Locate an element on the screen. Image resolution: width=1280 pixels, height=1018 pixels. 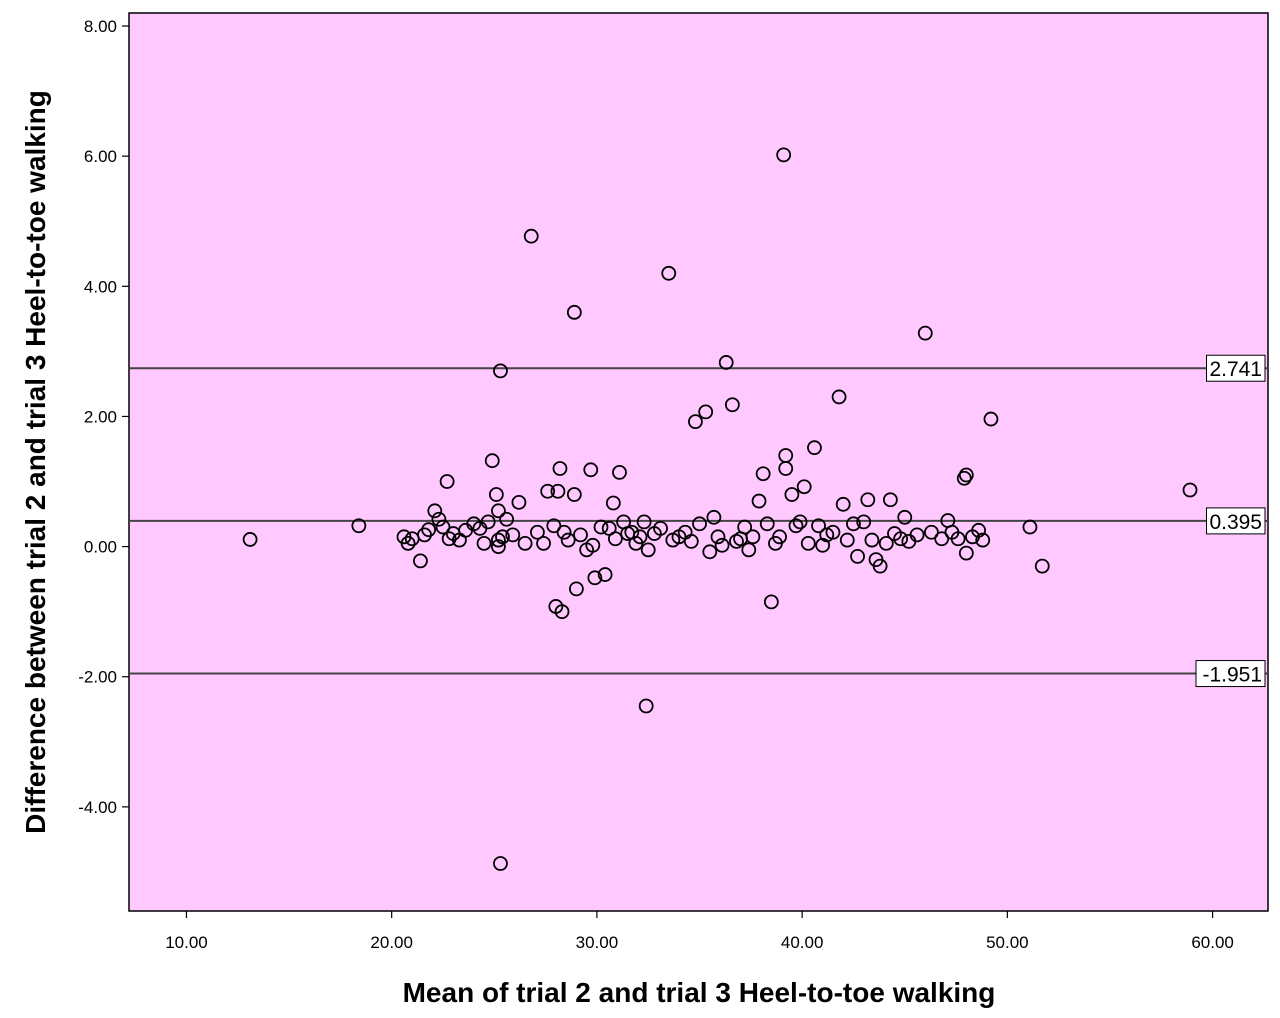
upper-limit-of-agreement-label-box is located at coordinates (1236, 368).